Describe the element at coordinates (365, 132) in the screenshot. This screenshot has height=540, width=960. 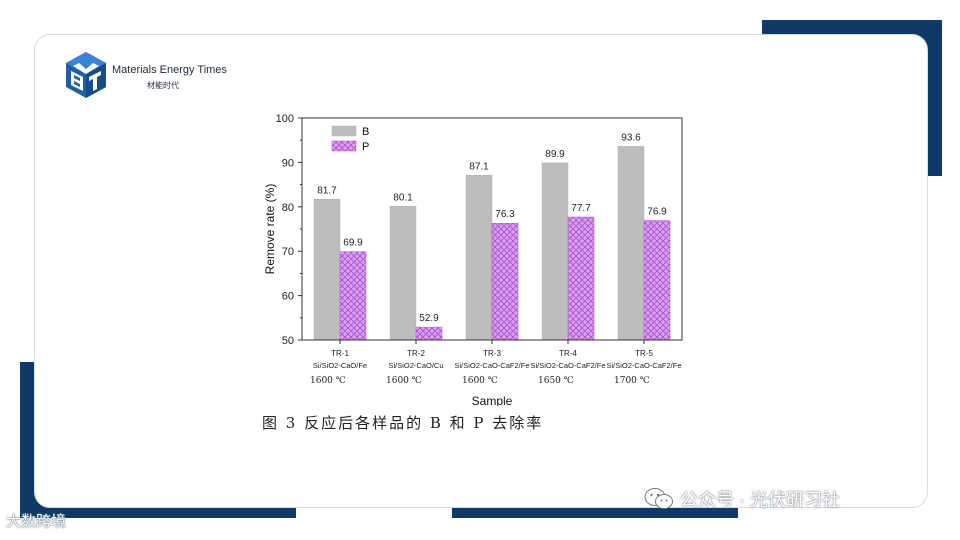
I see `legend-label-b: B` at that location.